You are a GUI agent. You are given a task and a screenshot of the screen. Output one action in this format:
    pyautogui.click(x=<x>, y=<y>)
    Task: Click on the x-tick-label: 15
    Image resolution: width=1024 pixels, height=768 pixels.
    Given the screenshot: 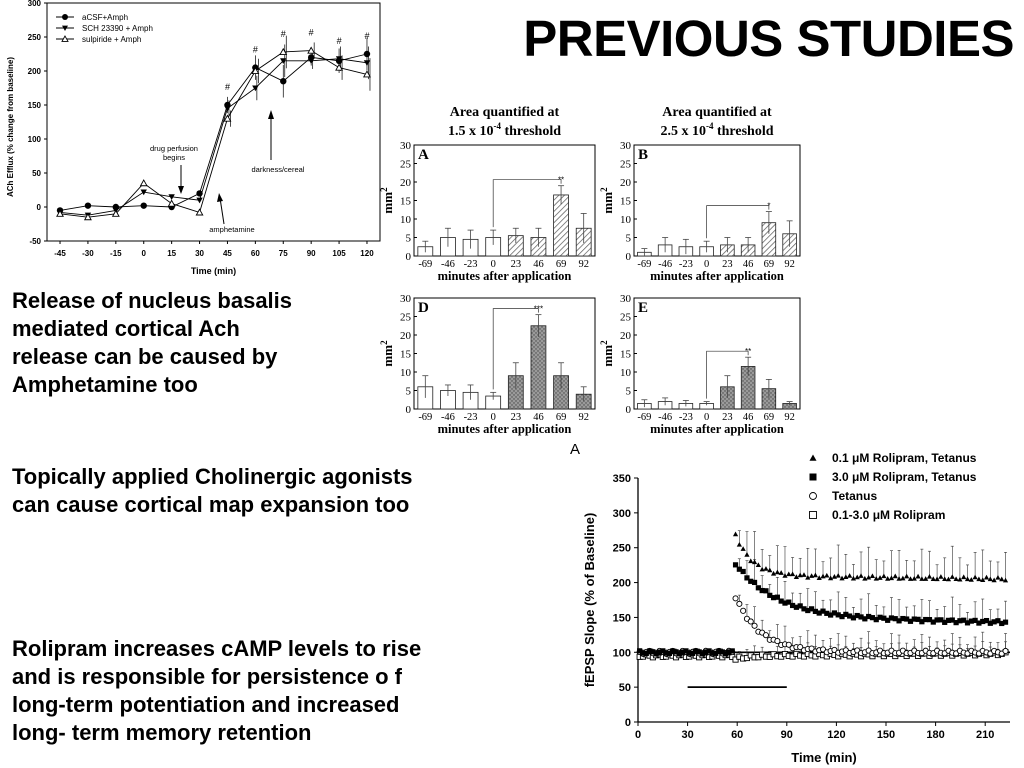 What is the action you would take?
    pyautogui.click(x=171, y=253)
    